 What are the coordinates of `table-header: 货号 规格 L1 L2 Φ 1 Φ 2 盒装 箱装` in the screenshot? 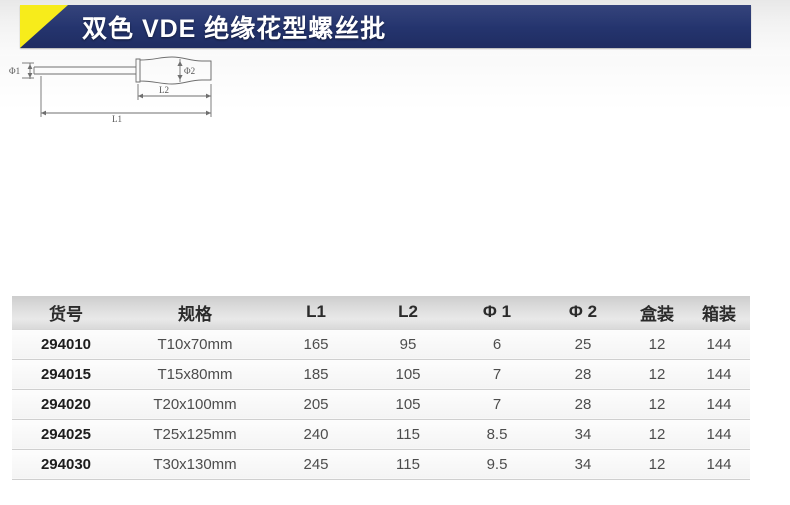 It's located at (381, 312).